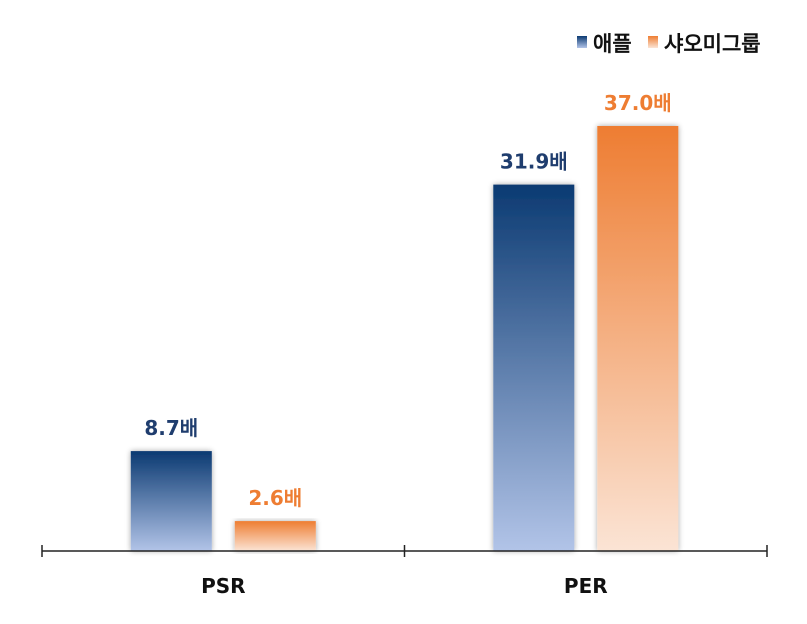  I want to click on legend-swatch-xiaomi, so click(653, 42).